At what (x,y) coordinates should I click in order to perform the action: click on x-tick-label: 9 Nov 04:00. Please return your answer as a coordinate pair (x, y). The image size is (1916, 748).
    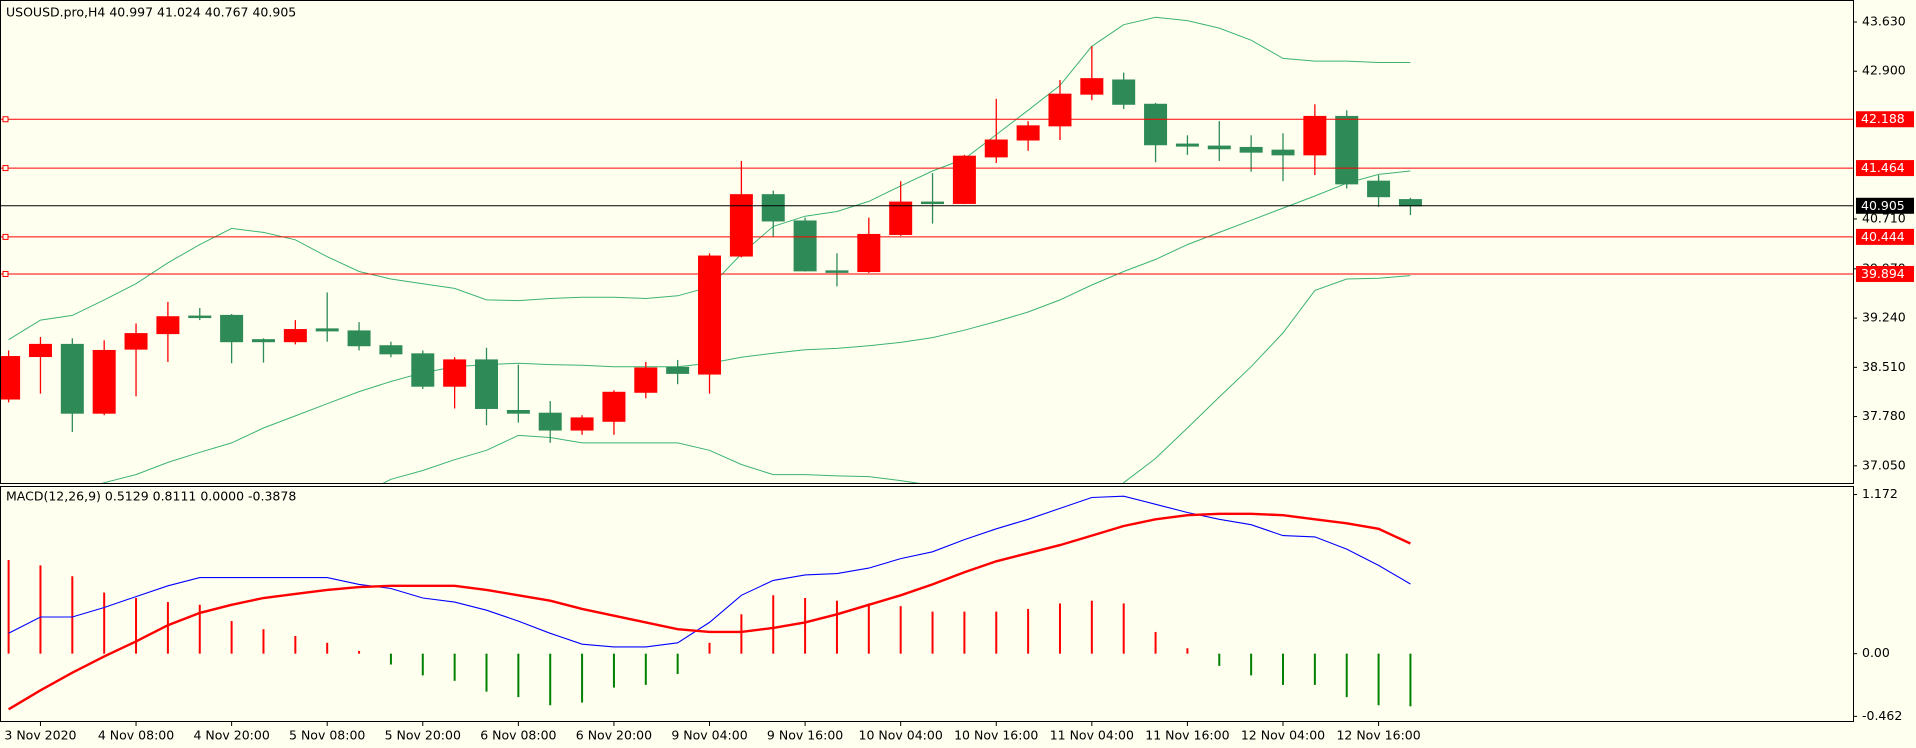
    Looking at the image, I should click on (709, 735).